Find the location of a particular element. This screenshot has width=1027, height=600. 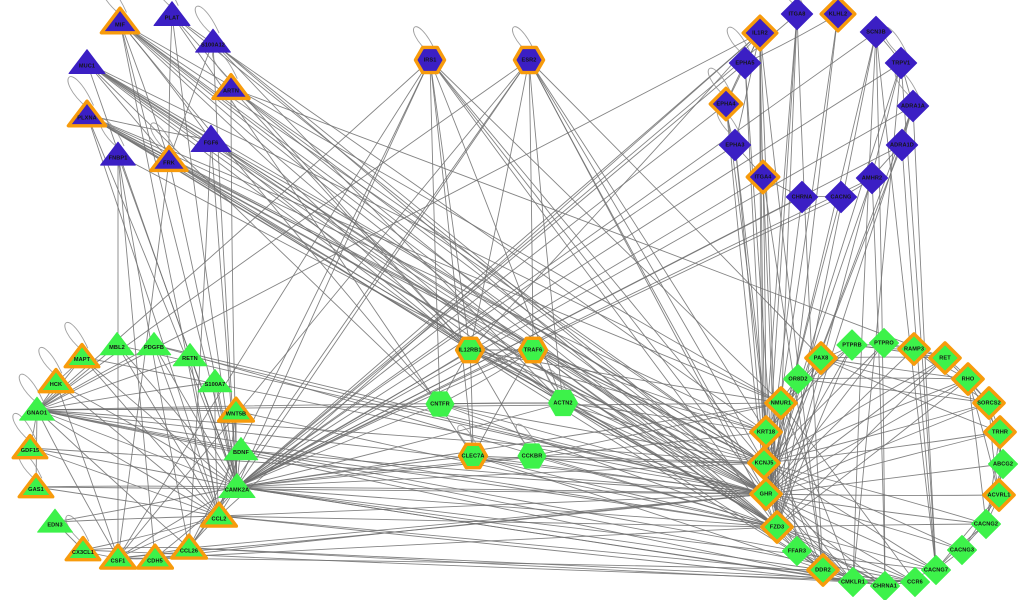

graph-node-muc1: MUC1 is located at coordinates (87, 61).